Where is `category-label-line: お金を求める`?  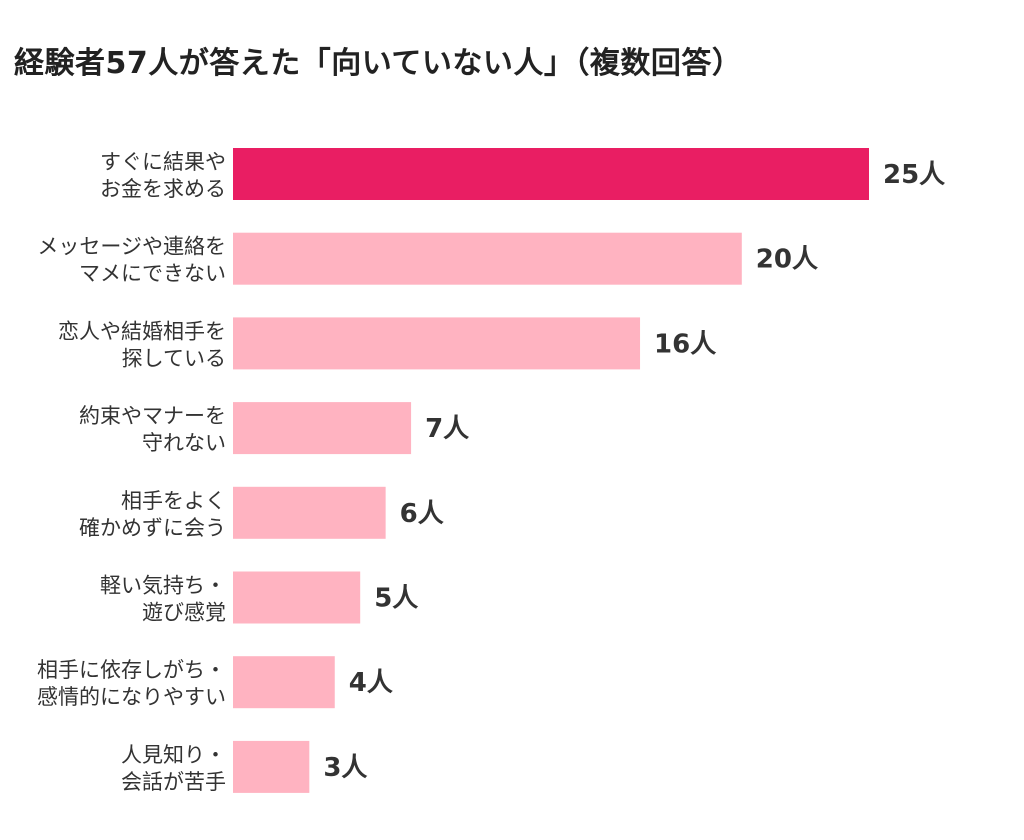
category-label-line: お金を求める is located at coordinates (163, 189).